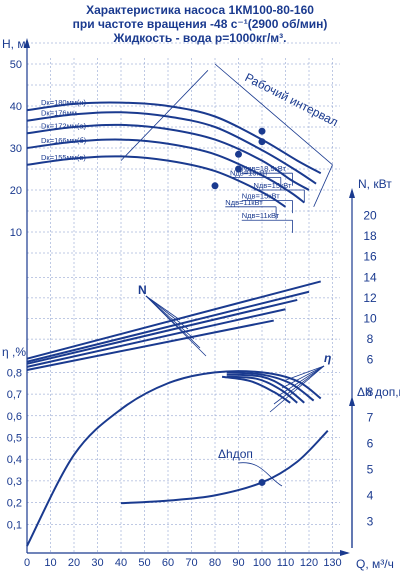  Describe the element at coordinates (14, 482) in the screenshot. I see `eta-tick-label: 0,3` at that location.